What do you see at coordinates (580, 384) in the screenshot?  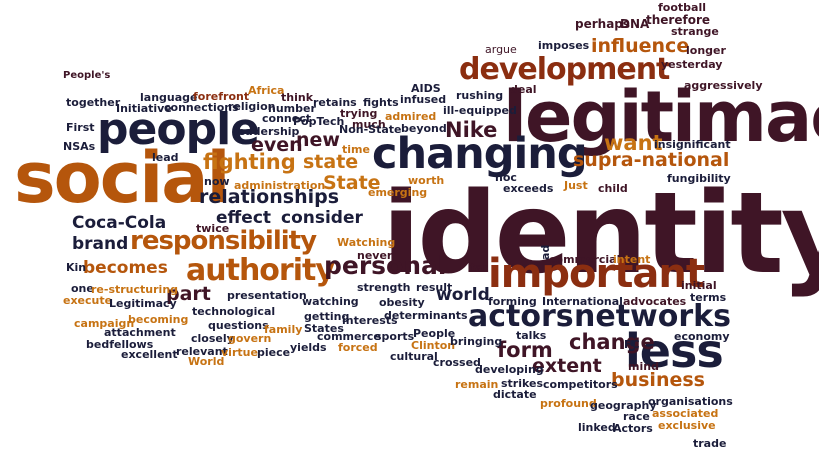 I see `word-competitors: competitors` at bounding box center [580, 384].